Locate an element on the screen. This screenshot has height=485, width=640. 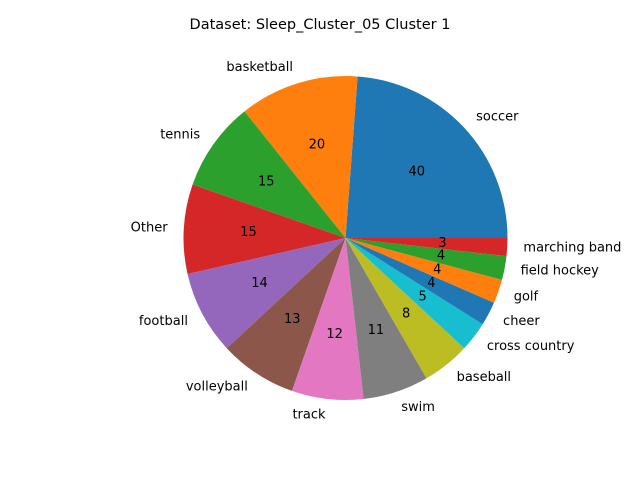
value-label-football: 14 is located at coordinates (259, 283).